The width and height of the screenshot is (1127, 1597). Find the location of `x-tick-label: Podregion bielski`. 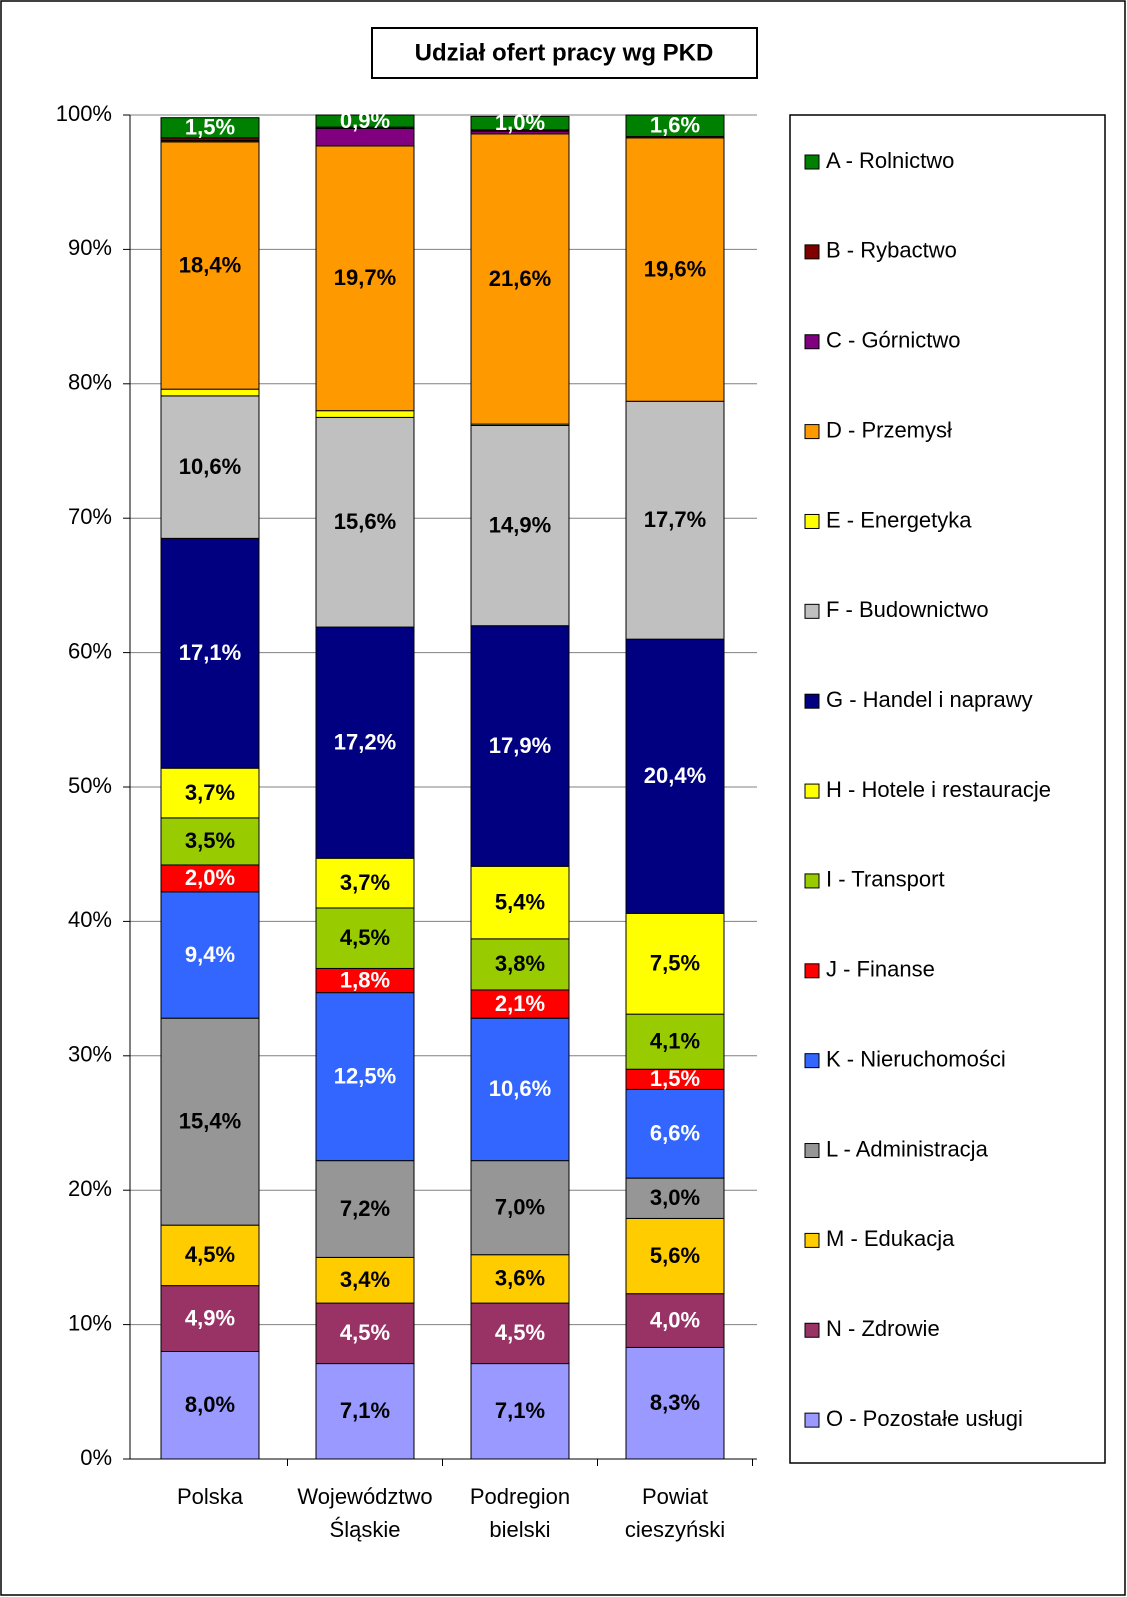

x-tick-label: Podregion bielski is located at coordinates (520, 1513).